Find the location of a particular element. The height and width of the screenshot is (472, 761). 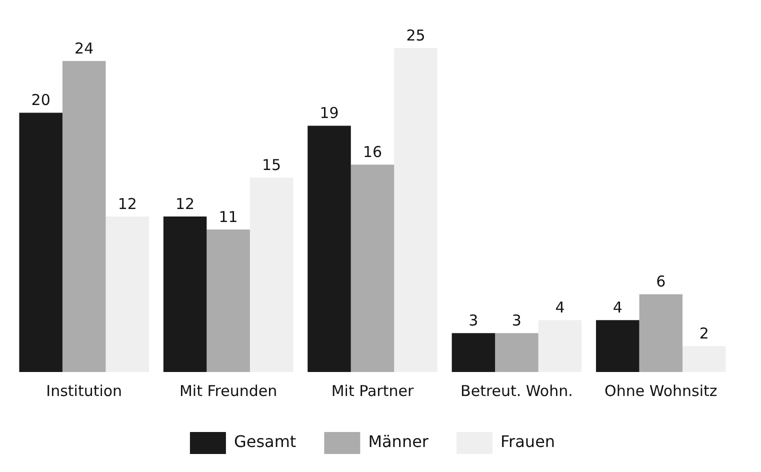

data-label: 24 is located at coordinates (84, 48).